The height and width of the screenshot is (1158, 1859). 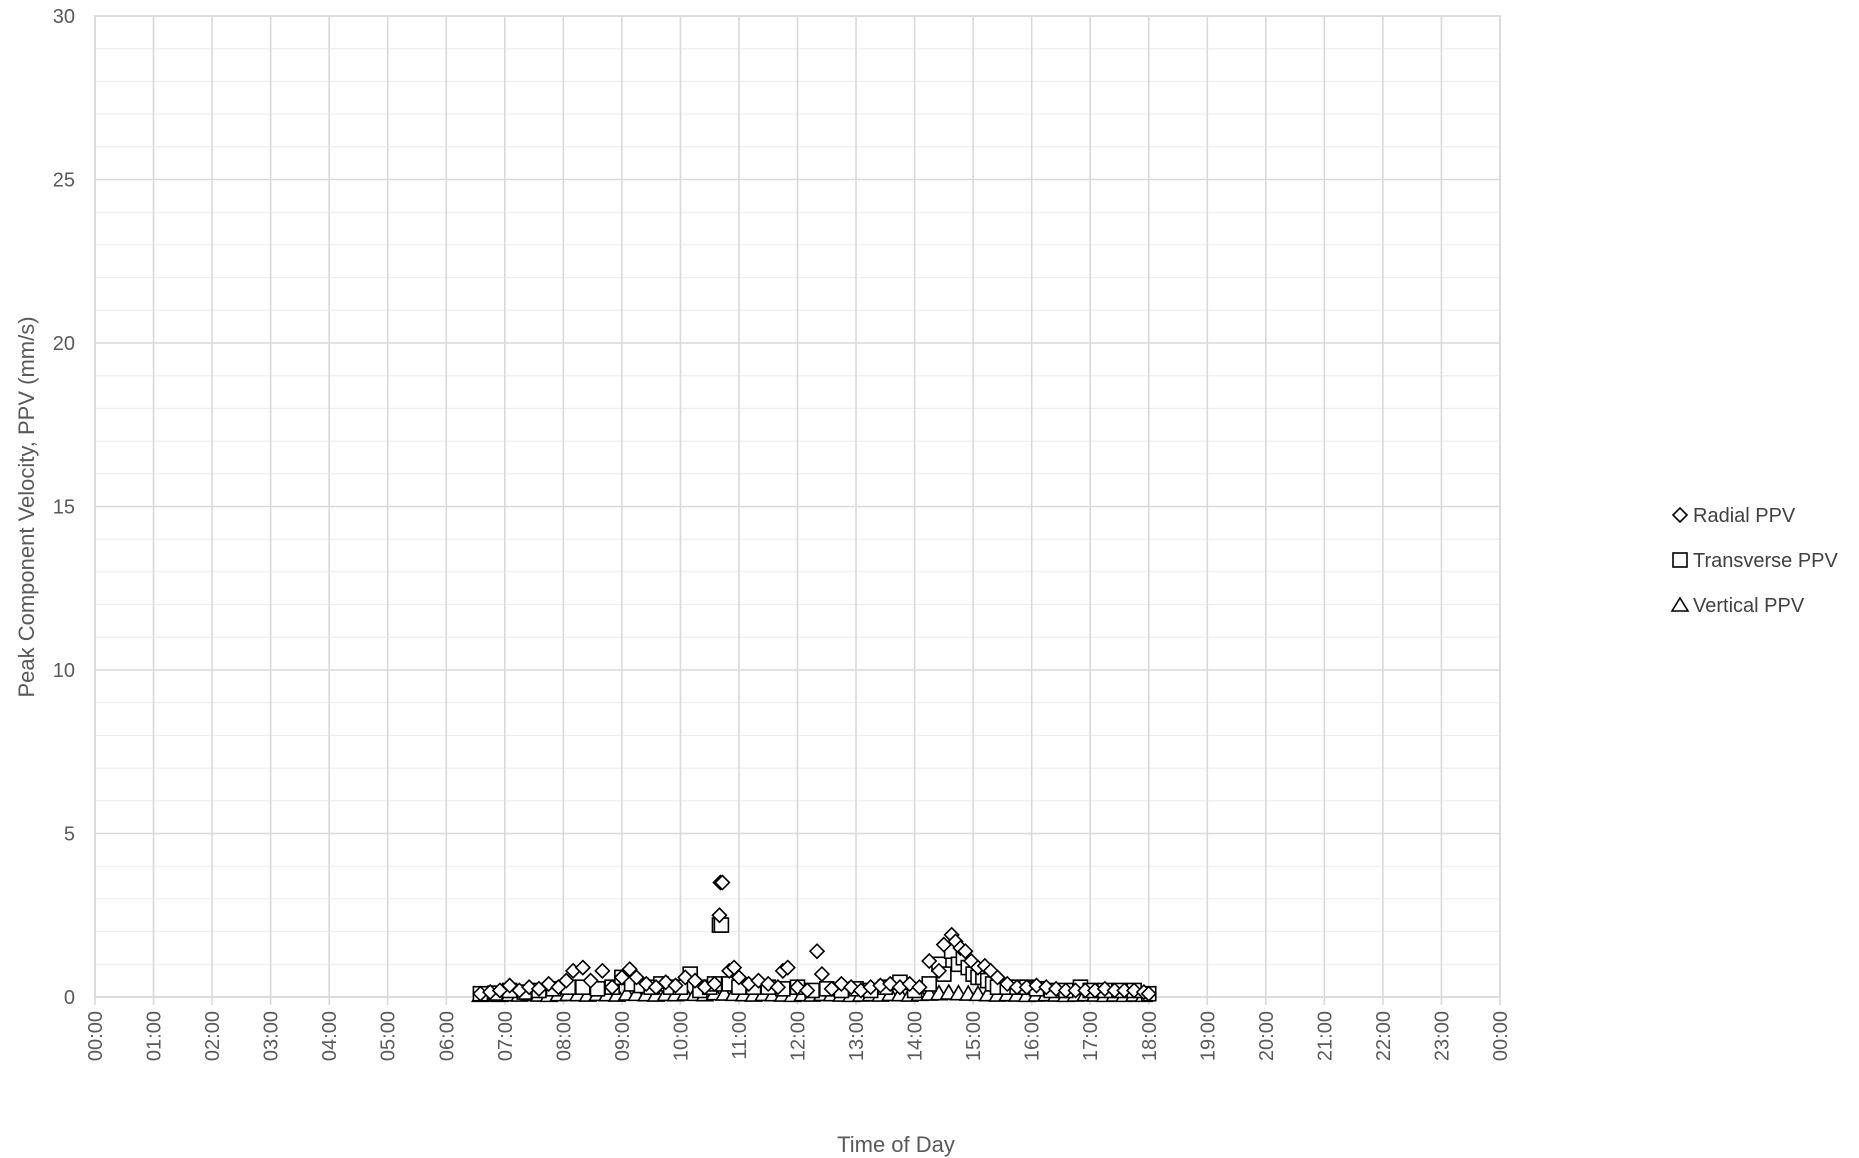 I want to click on x-tick-label: 23:00, so click(x=1442, y=1036).